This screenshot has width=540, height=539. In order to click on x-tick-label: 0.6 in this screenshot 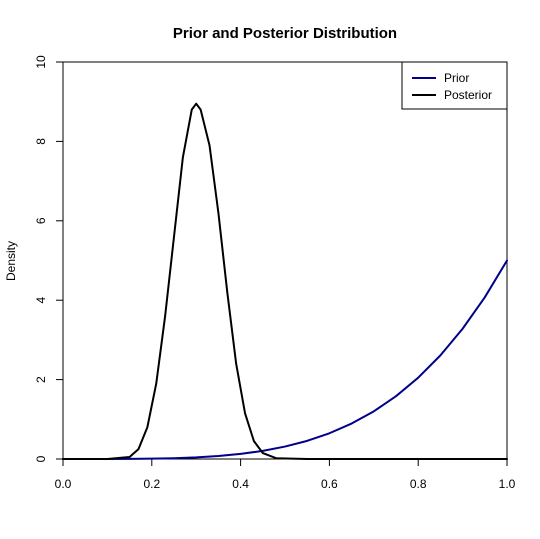, I will do `click(329, 484)`.